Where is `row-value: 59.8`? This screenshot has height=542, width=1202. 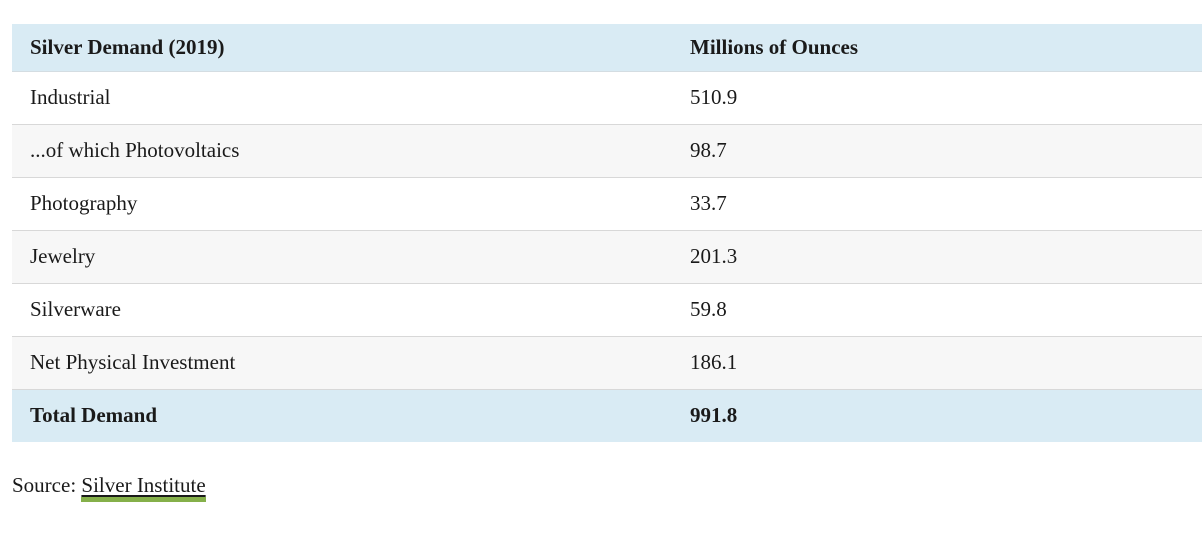
row-value: 59.8 is located at coordinates (708, 309).